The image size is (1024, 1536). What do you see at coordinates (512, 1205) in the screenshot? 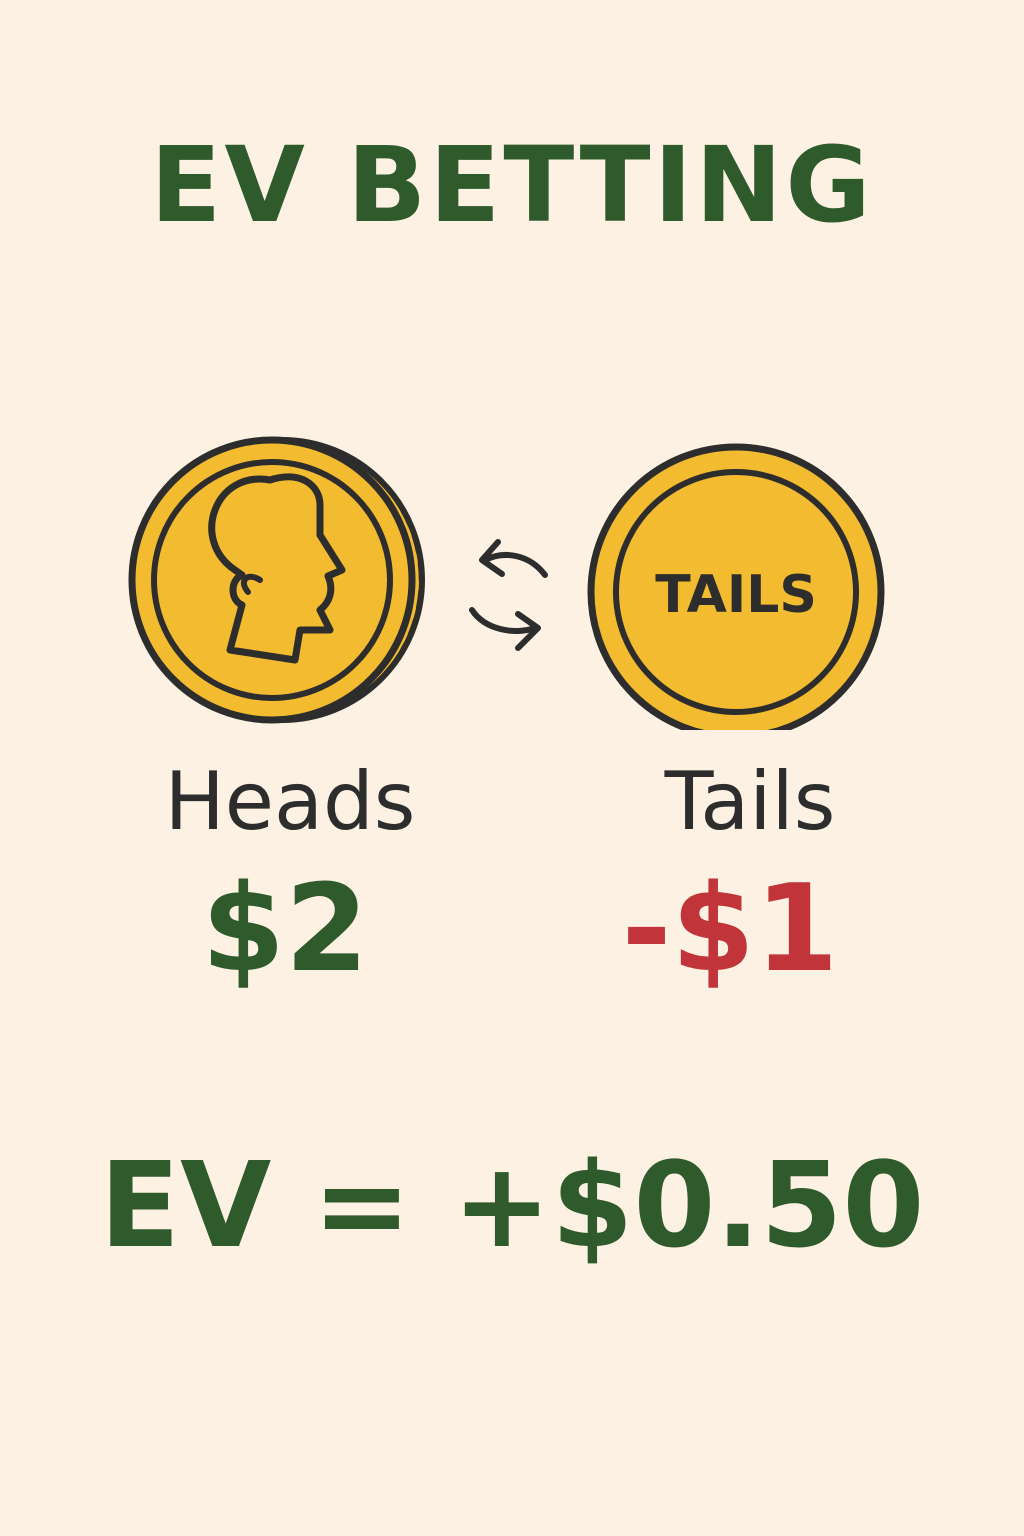
I see `expected-value: EV = +$0.50` at bounding box center [512, 1205].